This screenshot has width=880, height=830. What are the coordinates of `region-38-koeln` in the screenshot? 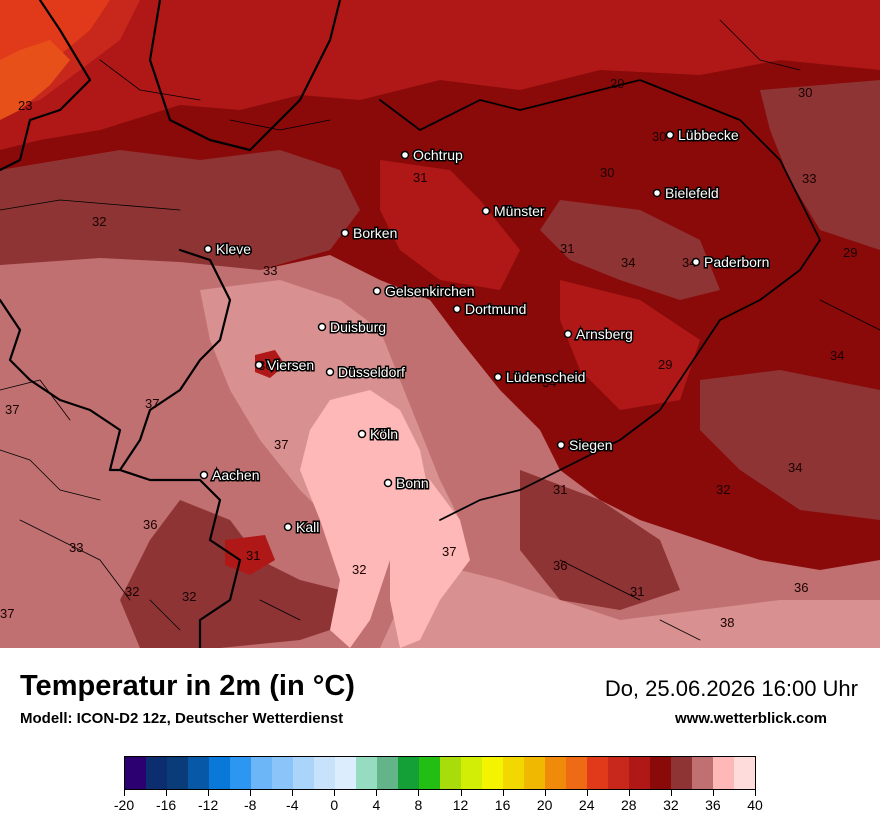 It's located at (365, 519).